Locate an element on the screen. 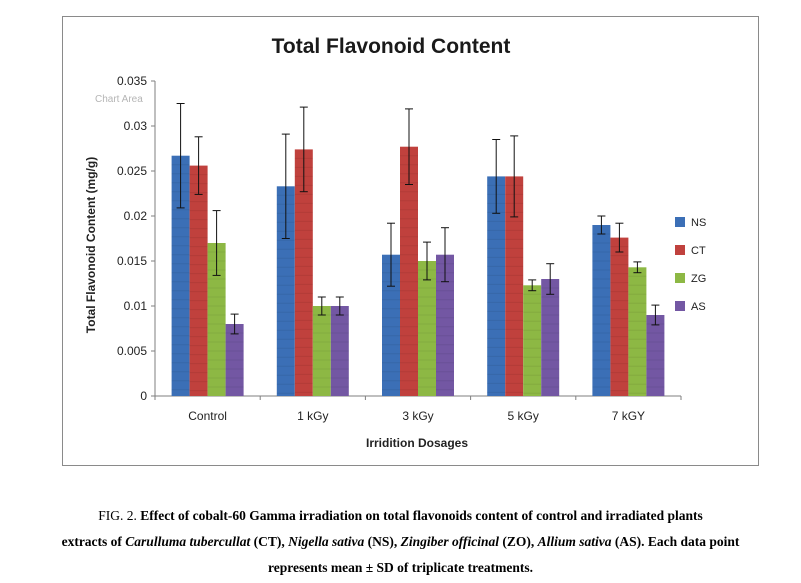 This screenshot has width=801, height=583. legend-label-zg: ZG is located at coordinates (698, 279).